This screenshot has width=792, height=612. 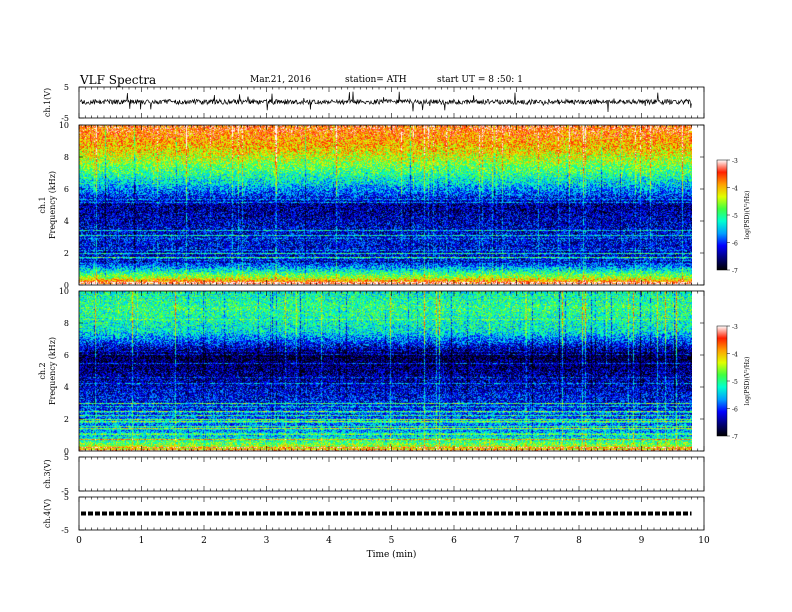 I want to click on x-tick-label: 2, so click(x=204, y=541).